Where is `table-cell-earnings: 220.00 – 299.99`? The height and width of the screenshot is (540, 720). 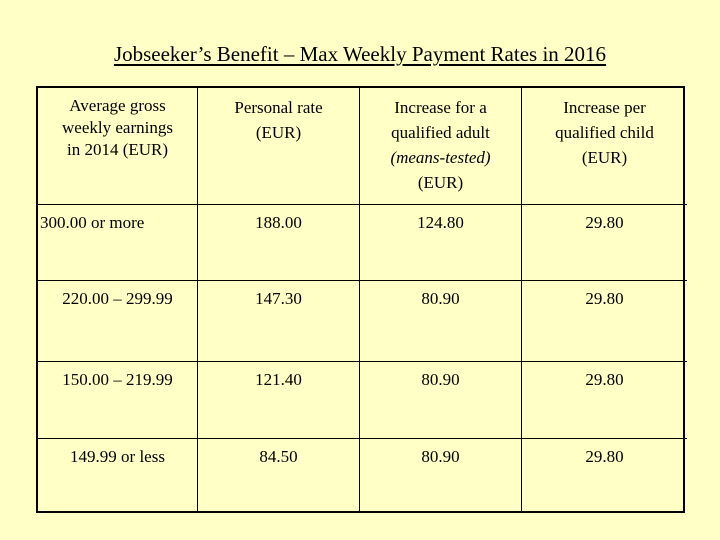 table-cell-earnings: 220.00 – 299.99 is located at coordinates (118, 321).